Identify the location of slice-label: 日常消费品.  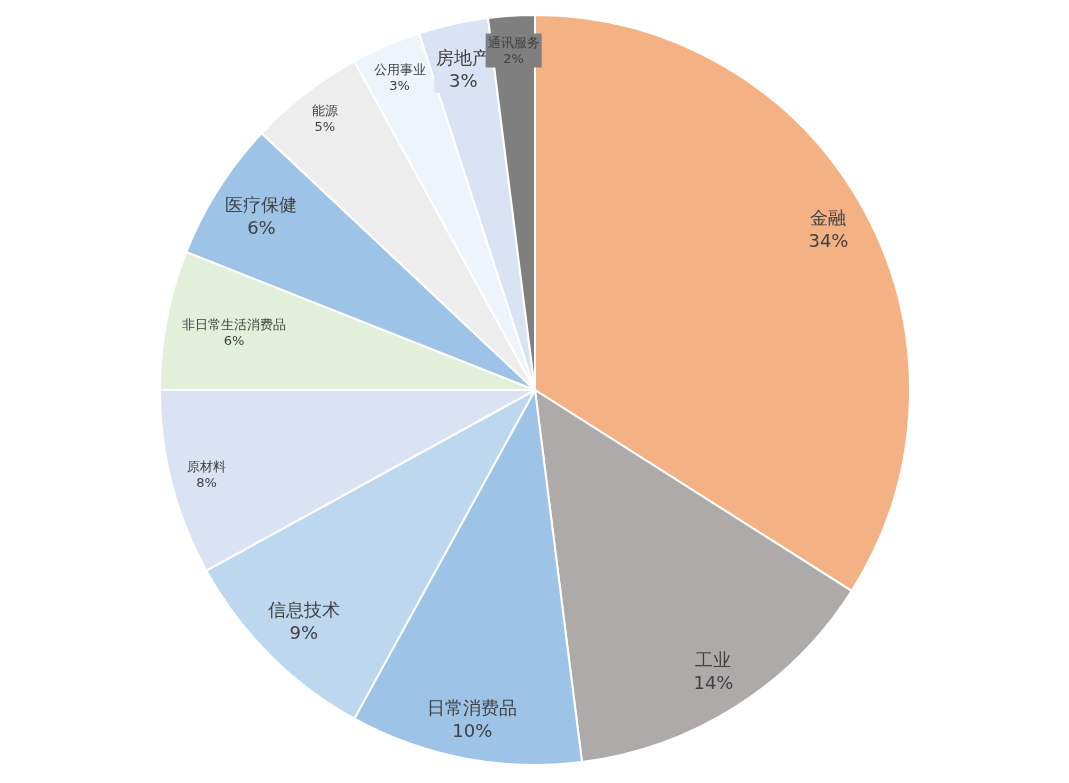
(472, 707).